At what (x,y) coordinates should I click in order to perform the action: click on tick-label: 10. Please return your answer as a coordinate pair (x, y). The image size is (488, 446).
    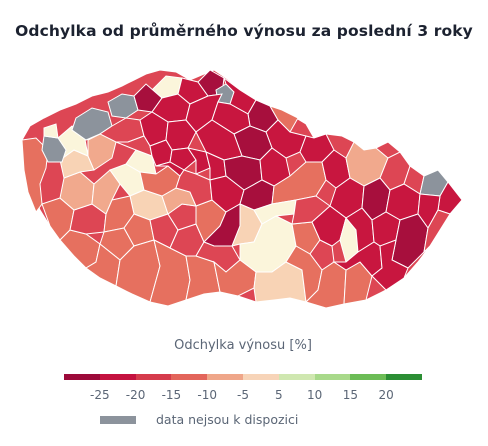
    Looking at the image, I should click on (314, 395).